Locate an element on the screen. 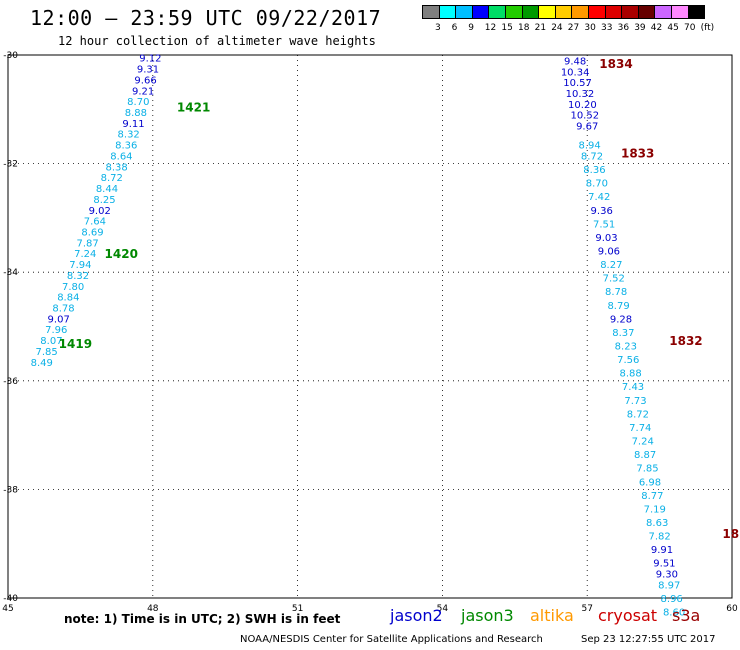  color-scale-label: 42 is located at coordinates (656, 28).